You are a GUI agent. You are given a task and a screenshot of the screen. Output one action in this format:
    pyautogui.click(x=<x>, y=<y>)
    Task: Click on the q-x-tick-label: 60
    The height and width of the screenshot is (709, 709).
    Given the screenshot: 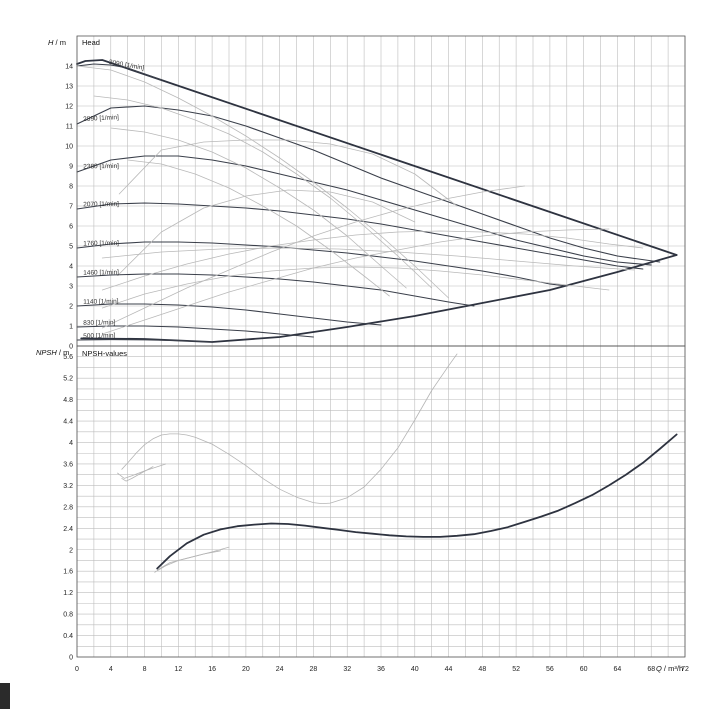 What is the action you would take?
    pyautogui.click(x=584, y=669)
    